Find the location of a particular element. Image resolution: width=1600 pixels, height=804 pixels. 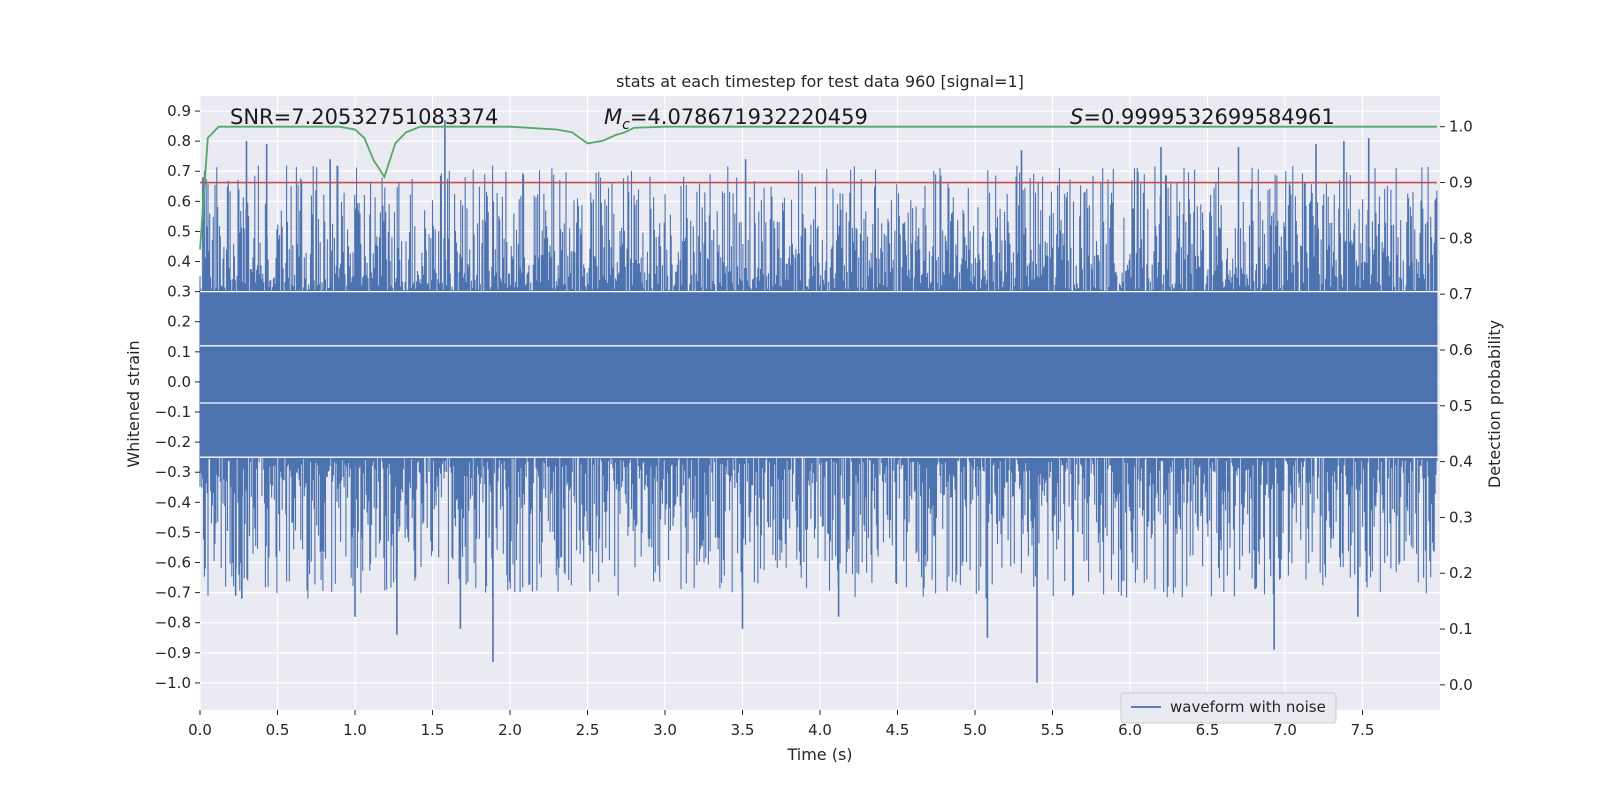

annotation-mc: Mc=4.078671932220459 is located at coordinates (736, 119).